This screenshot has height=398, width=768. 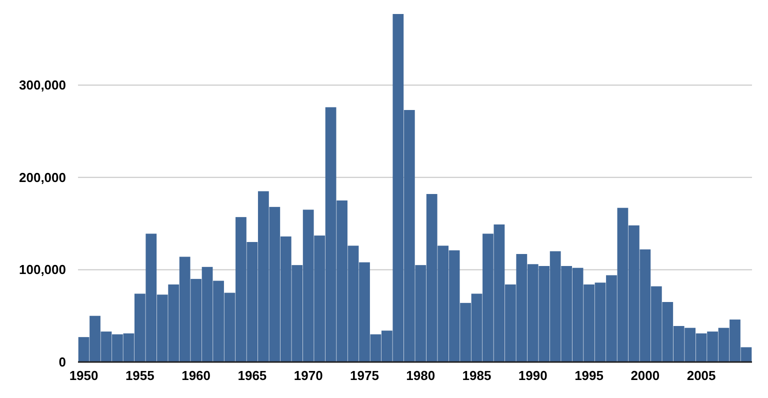 What do you see at coordinates (477, 375) in the screenshot?
I see `x-tick-label: 1985` at bounding box center [477, 375].